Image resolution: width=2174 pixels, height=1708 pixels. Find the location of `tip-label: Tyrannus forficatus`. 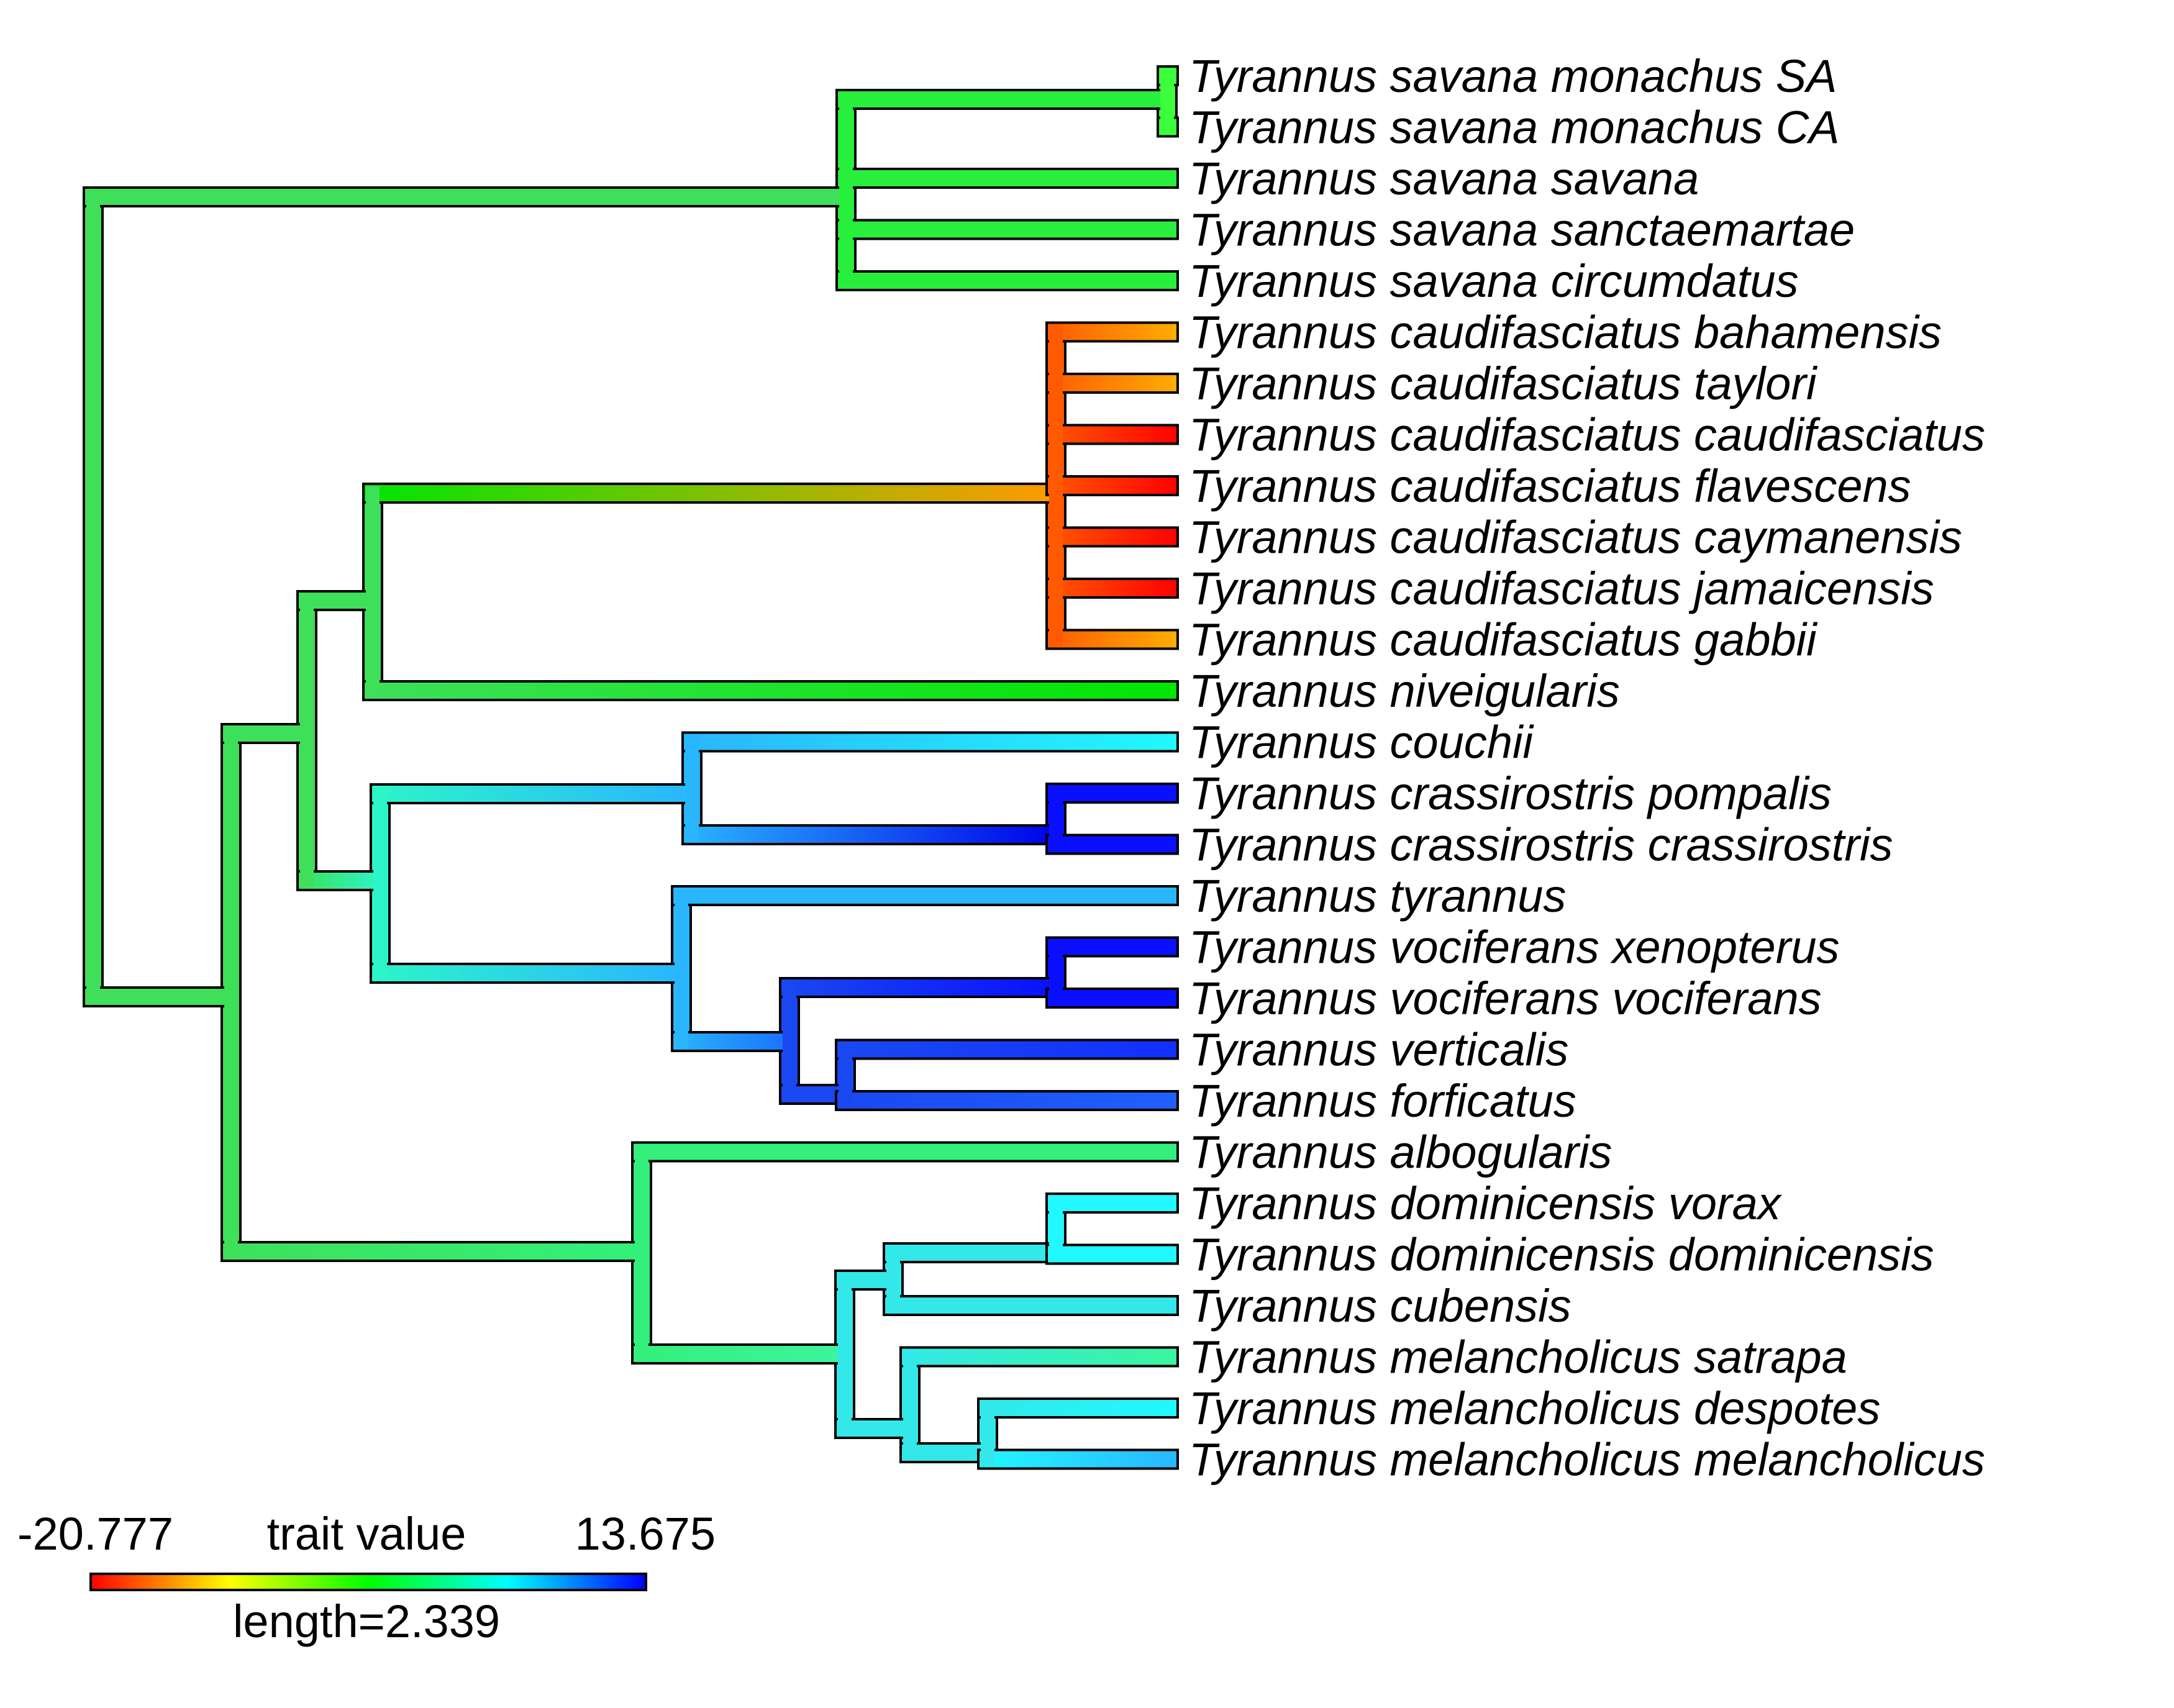

tip-label: Tyrannus forficatus is located at coordinates (1382, 1101).